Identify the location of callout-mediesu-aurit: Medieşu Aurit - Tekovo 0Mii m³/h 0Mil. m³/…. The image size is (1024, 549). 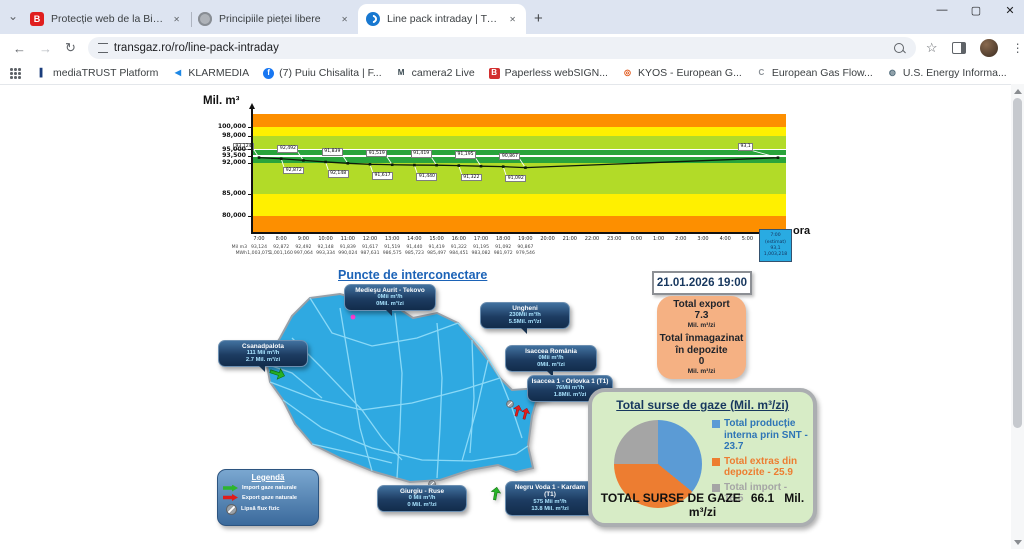
(390, 300).